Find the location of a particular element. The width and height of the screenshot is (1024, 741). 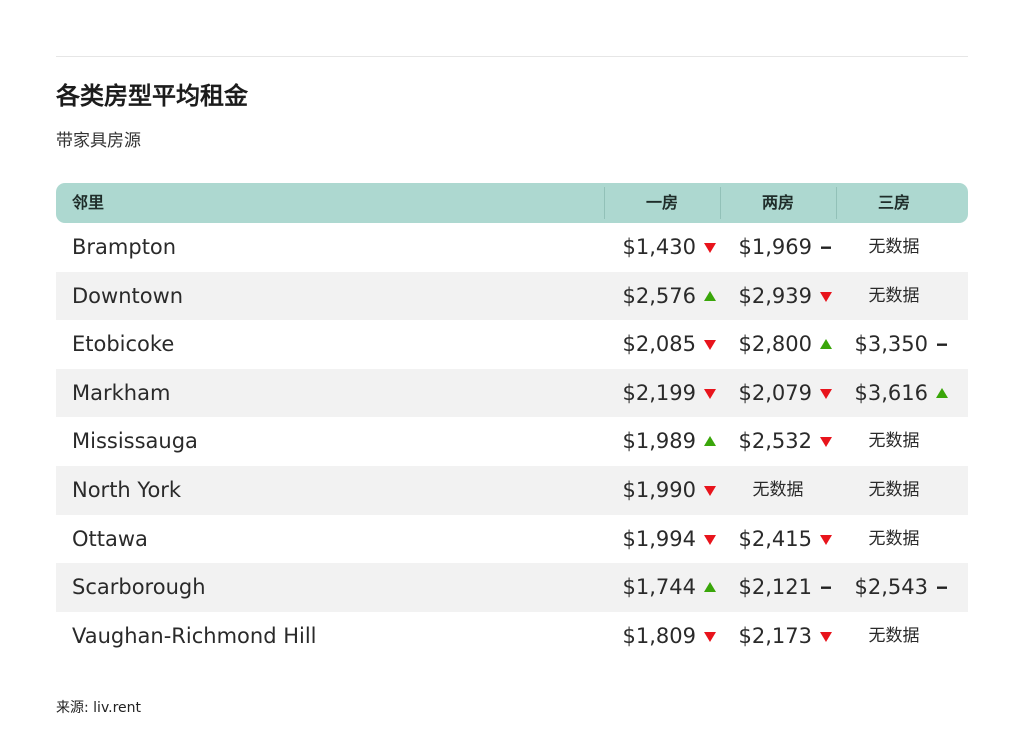

neighborhood-name: Brampton is located at coordinates (124, 247).